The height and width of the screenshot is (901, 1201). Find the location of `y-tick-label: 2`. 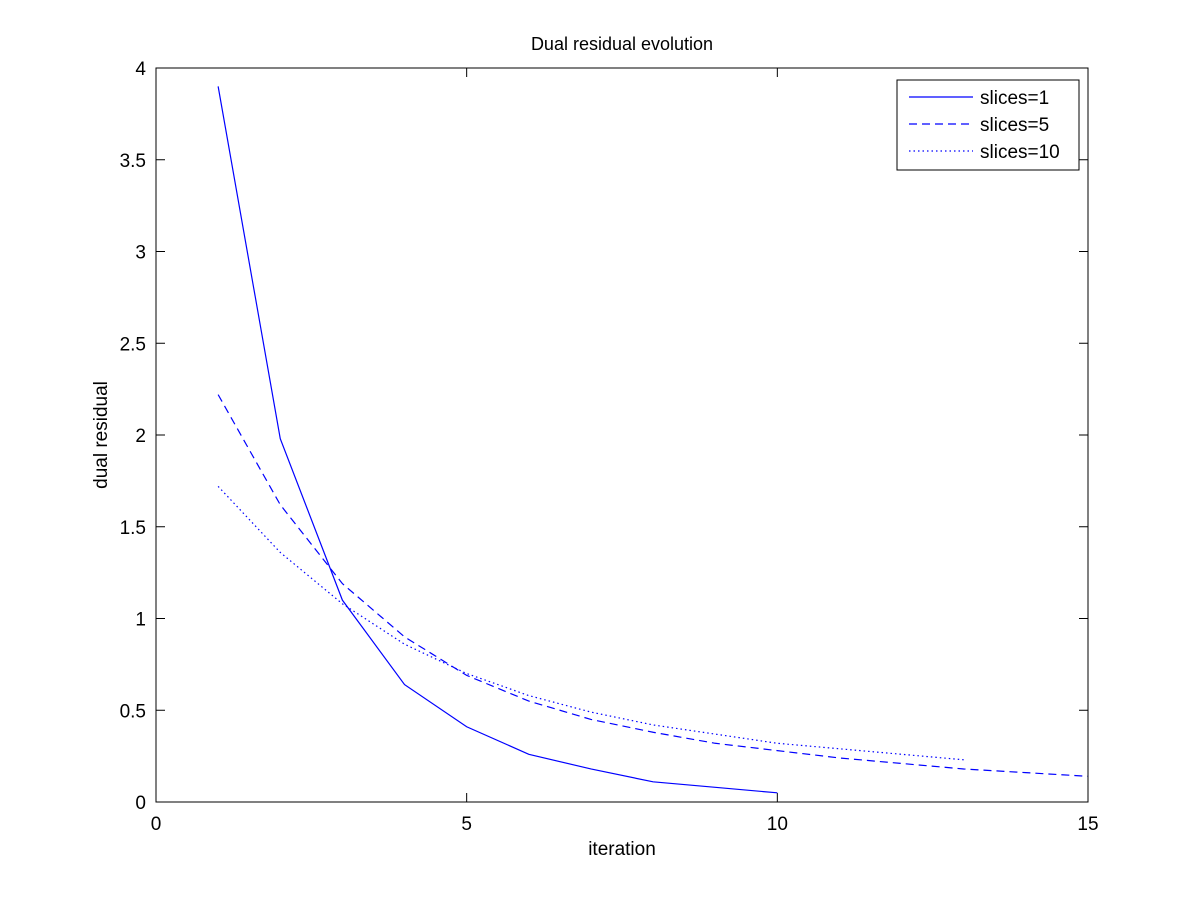

y-tick-label: 2 is located at coordinates (140, 436).